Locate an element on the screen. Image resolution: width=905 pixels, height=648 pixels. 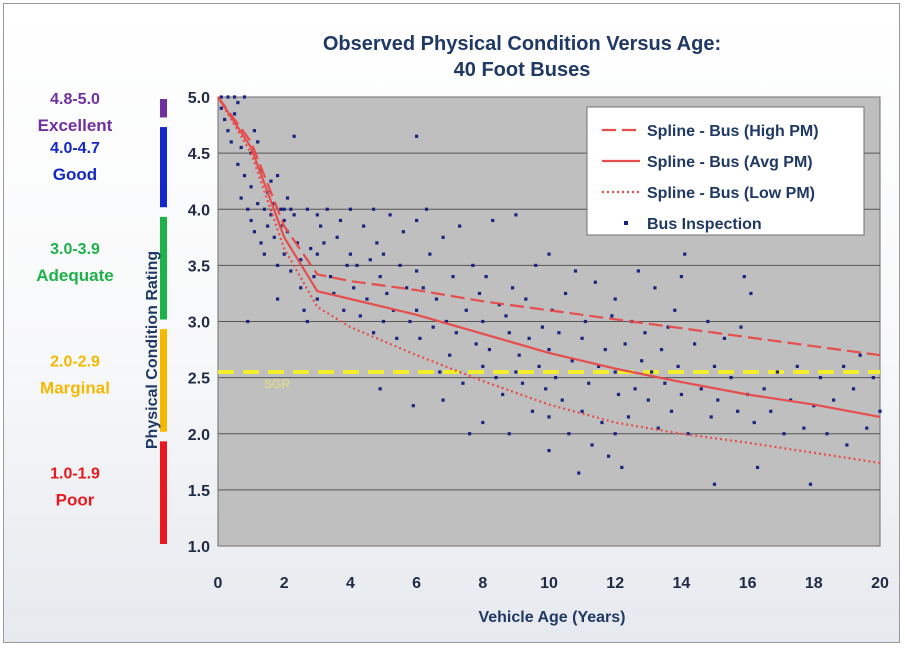
condition-band-name: Adequate is located at coordinates (74, 275).